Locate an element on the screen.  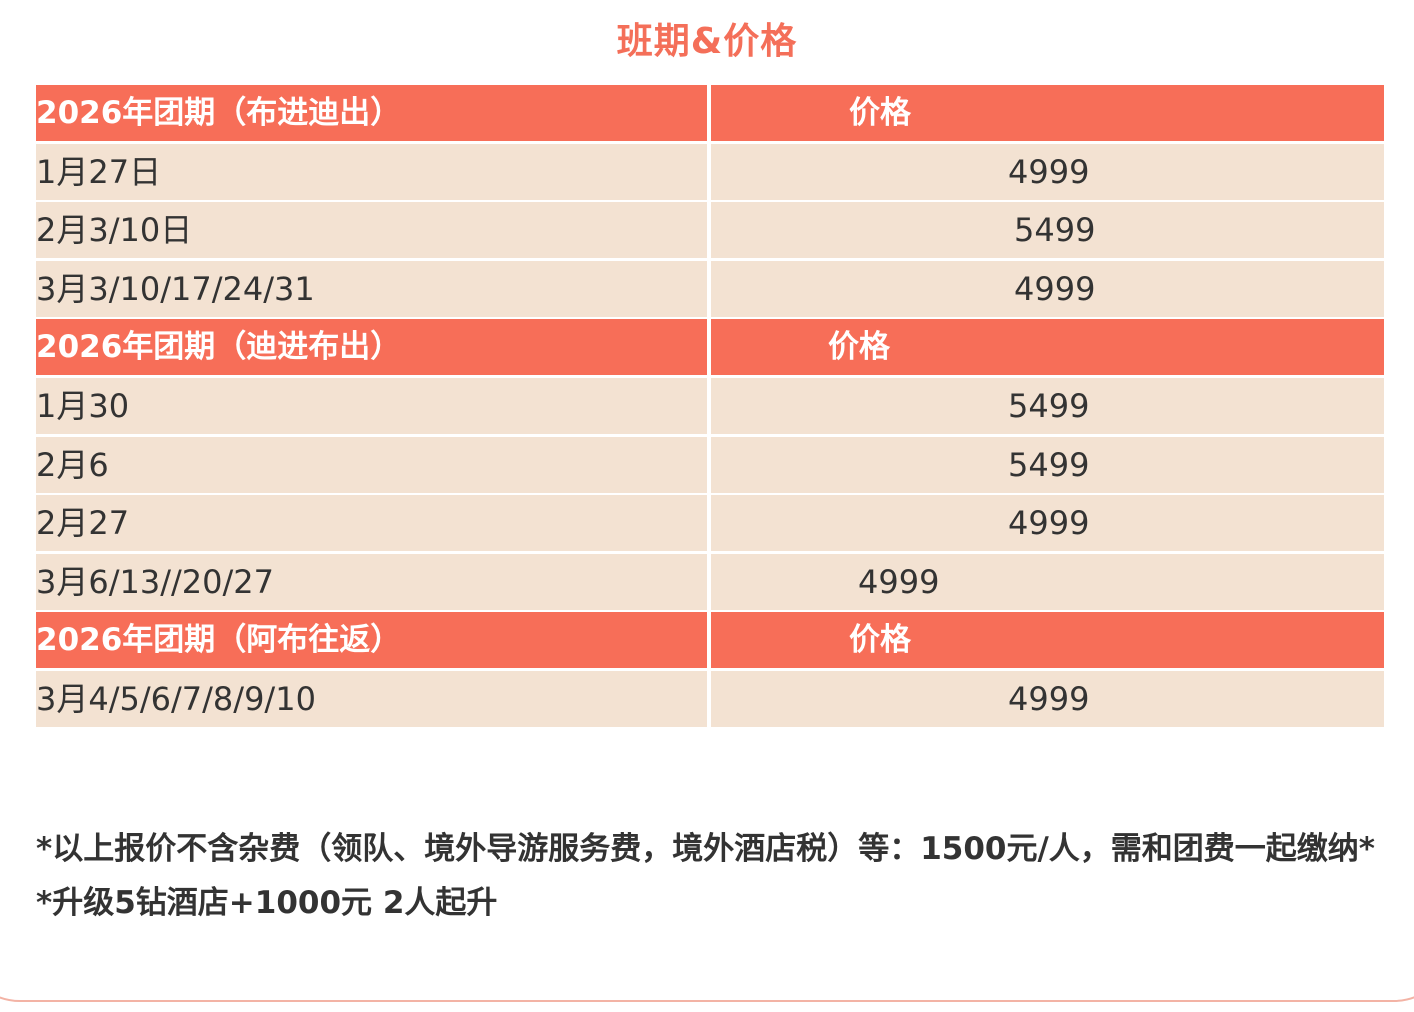
table-row: 3月6/13//20/27 4999 is located at coordinates (710, 581).